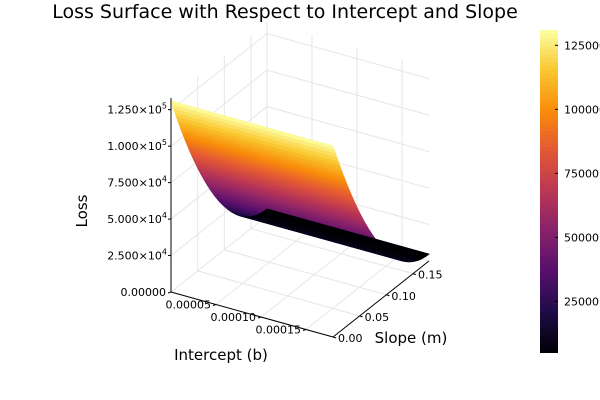 Image resolution: width=600 pixels, height=400 pixels. I want to click on z-tick-label: 7.500×10⁴, so click(137, 182).